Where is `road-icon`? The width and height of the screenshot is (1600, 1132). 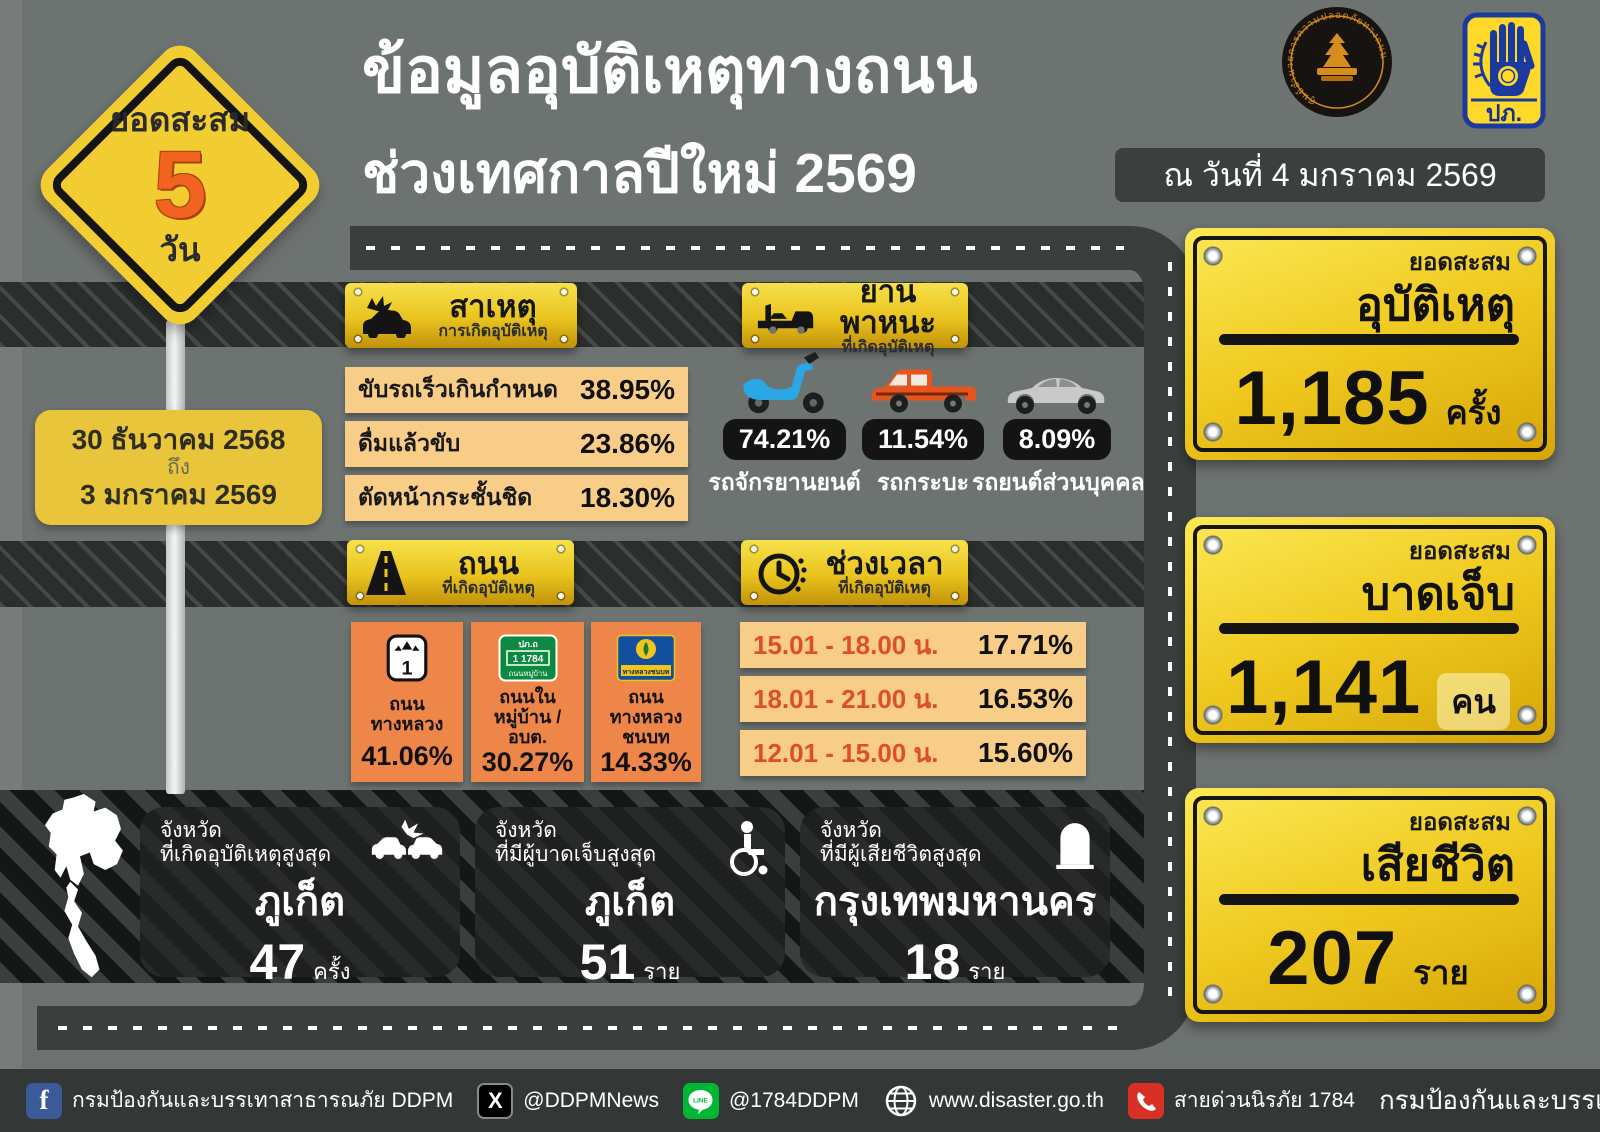
road-icon is located at coordinates (386, 573).